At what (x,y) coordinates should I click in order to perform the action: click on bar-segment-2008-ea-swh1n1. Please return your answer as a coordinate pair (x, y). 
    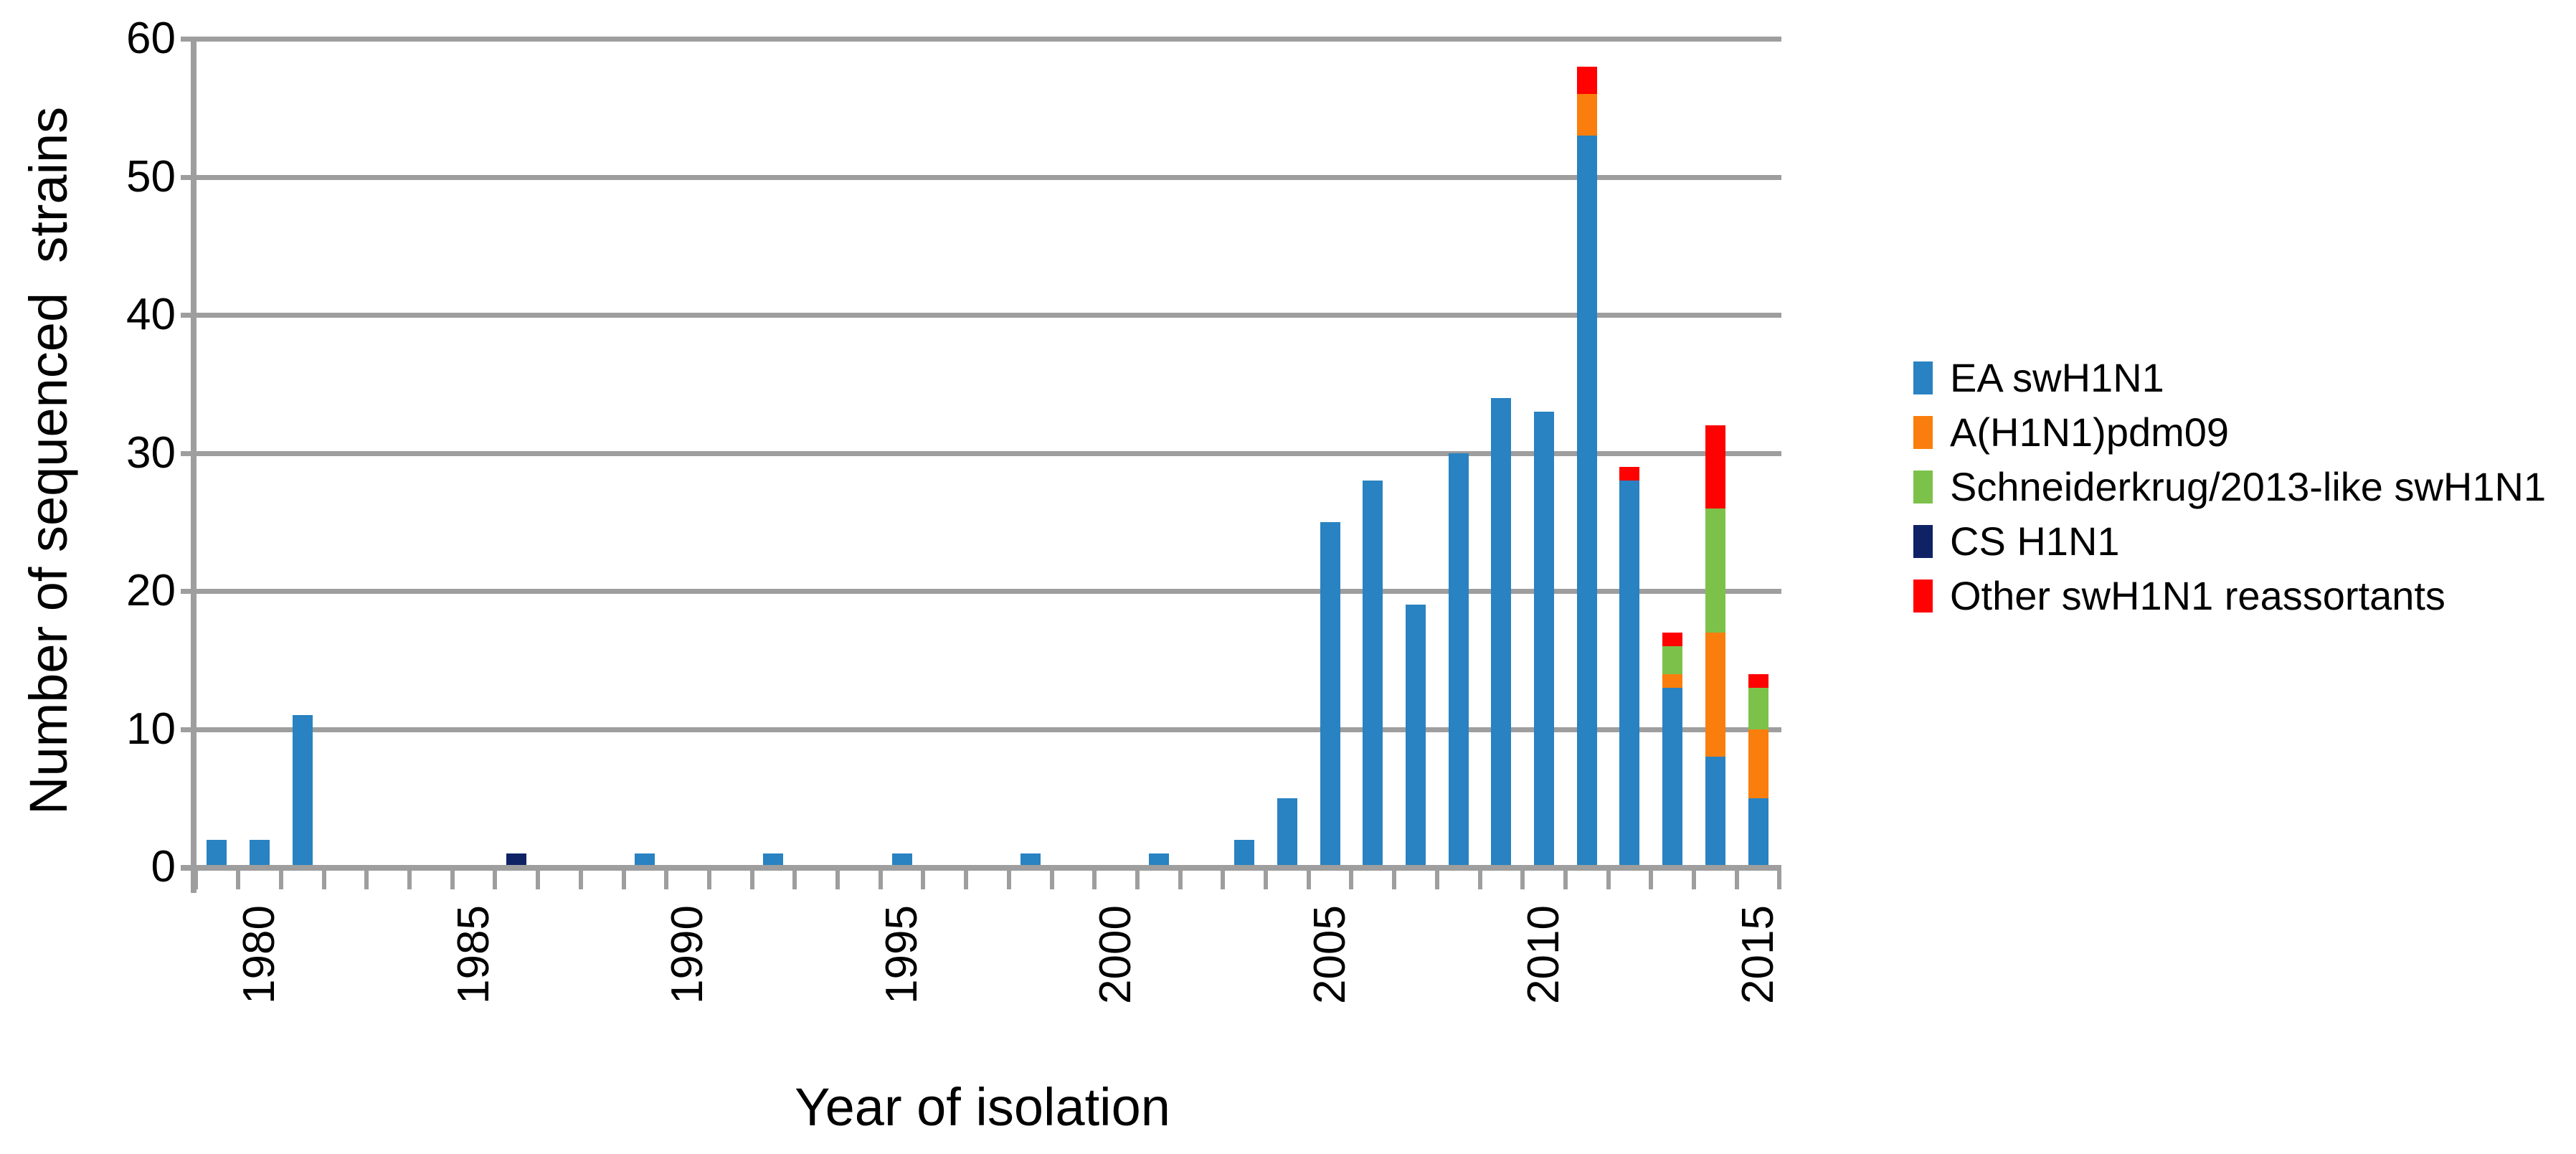
    Looking at the image, I should click on (1458, 660).